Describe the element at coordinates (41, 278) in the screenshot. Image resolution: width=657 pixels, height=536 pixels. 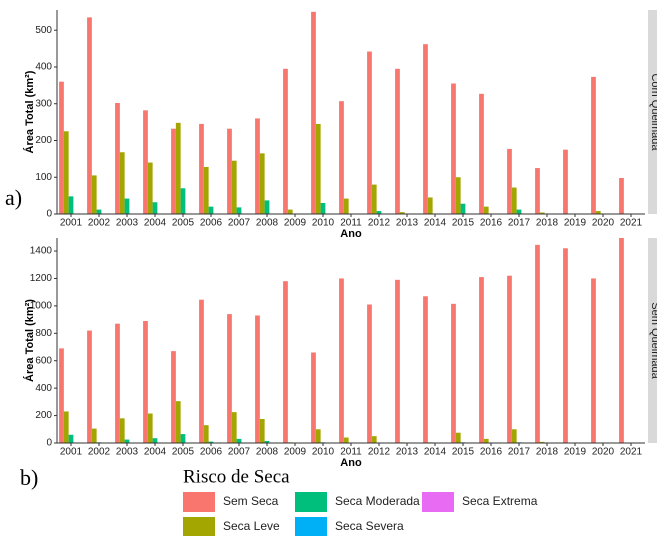
I see `y-tick-label: 1200` at that location.